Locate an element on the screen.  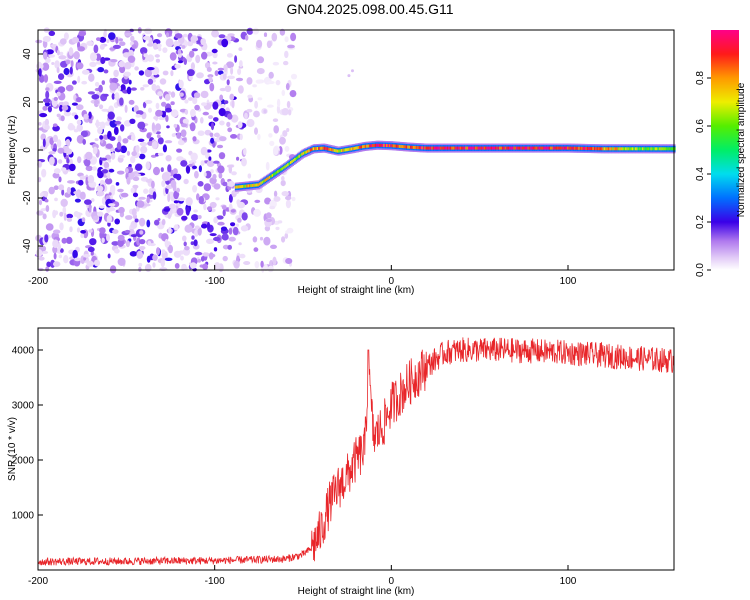
y-tick-label: 2000 is located at coordinates (23, 461).